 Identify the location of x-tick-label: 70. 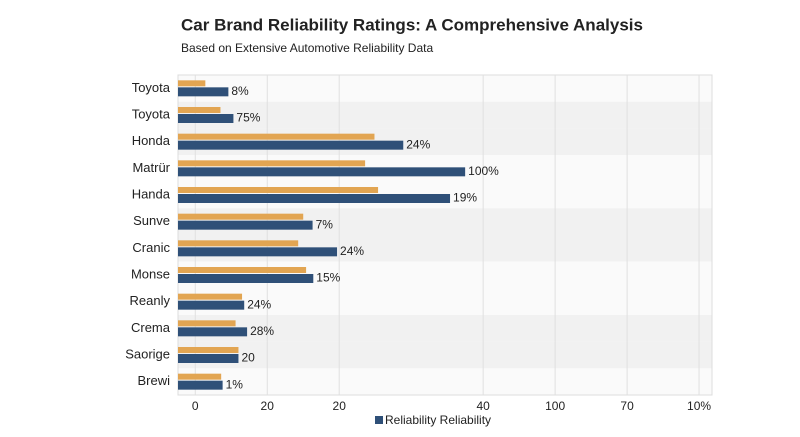
(627, 406).